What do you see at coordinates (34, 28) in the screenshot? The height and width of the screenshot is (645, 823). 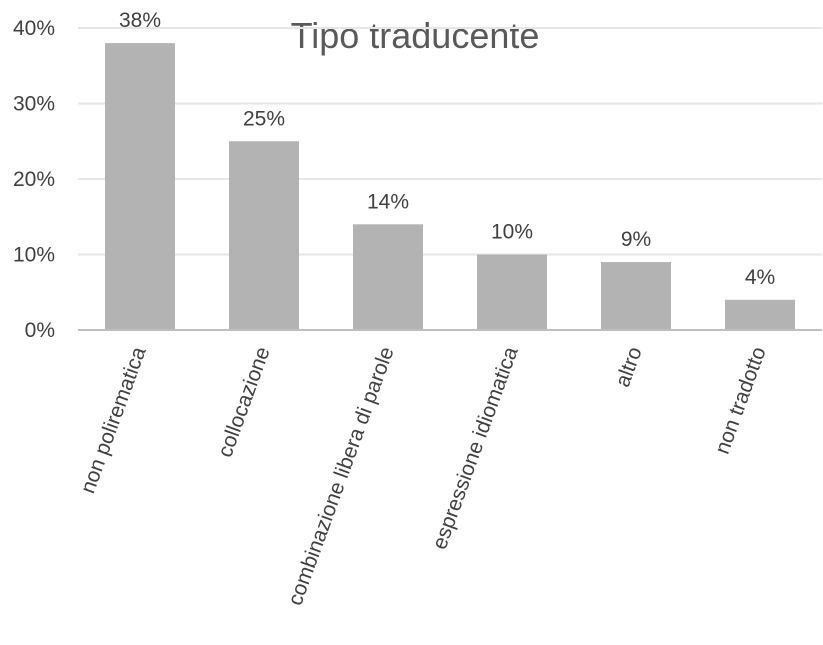 I see `y-tick-label: 40%` at bounding box center [34, 28].